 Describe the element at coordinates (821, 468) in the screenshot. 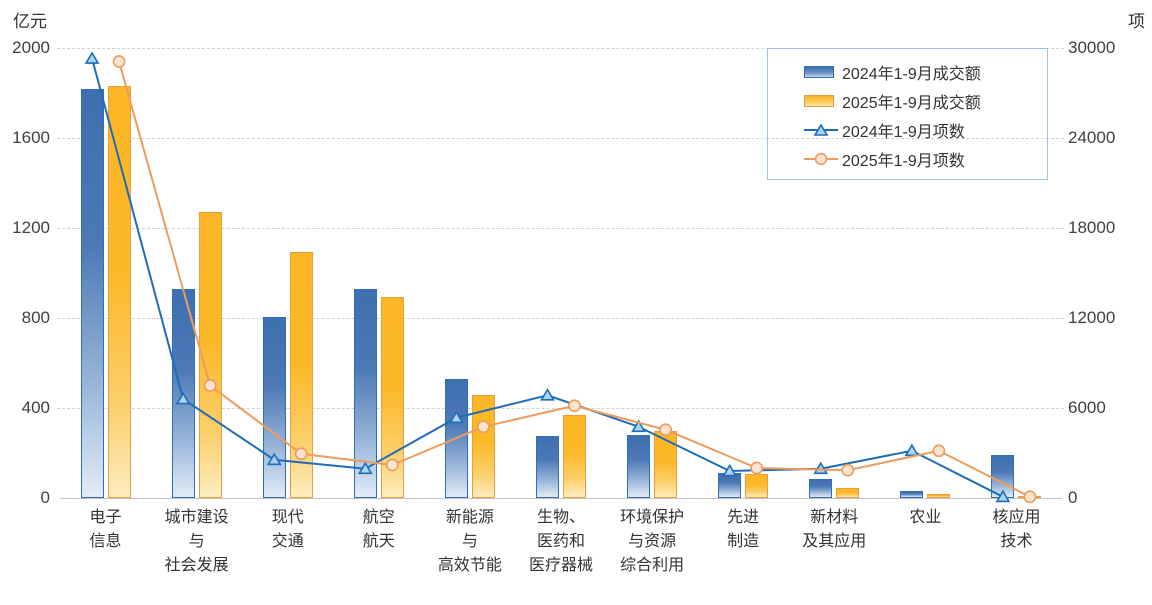

I see `triangle-marker-新材料及其应用` at that location.